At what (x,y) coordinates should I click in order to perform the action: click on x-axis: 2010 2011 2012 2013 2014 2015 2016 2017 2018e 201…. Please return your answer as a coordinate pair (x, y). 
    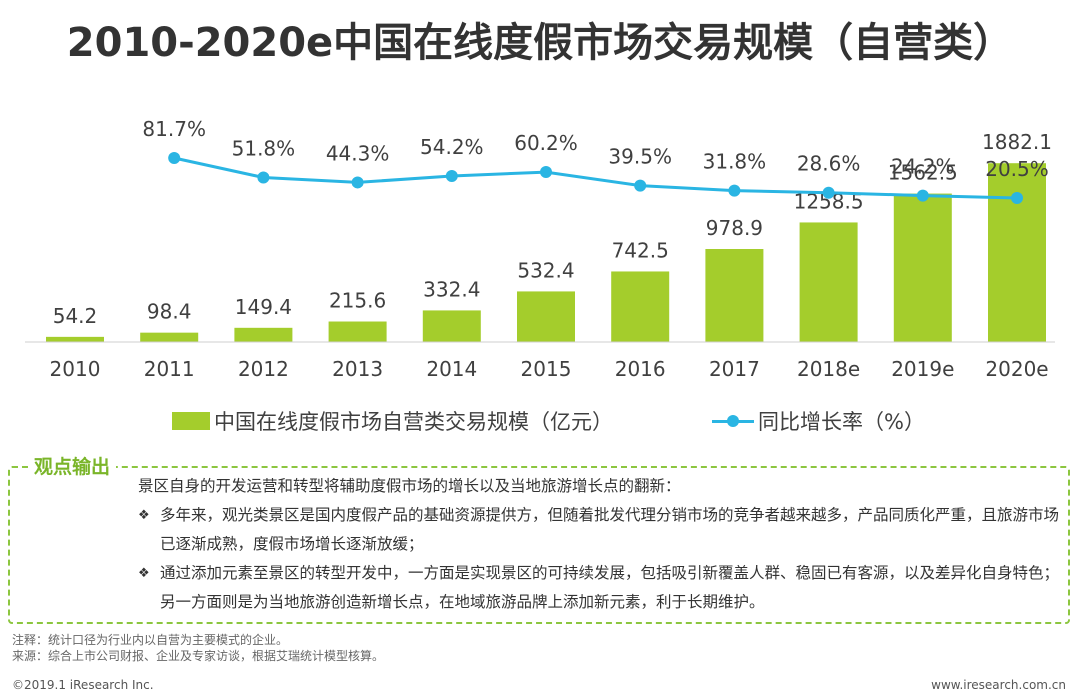
    Looking at the image, I should click on (540, 361).